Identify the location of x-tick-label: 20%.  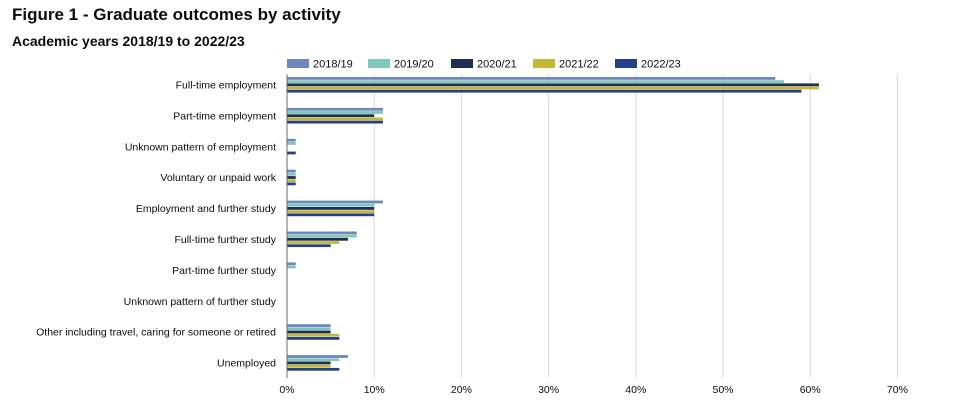
(461, 390).